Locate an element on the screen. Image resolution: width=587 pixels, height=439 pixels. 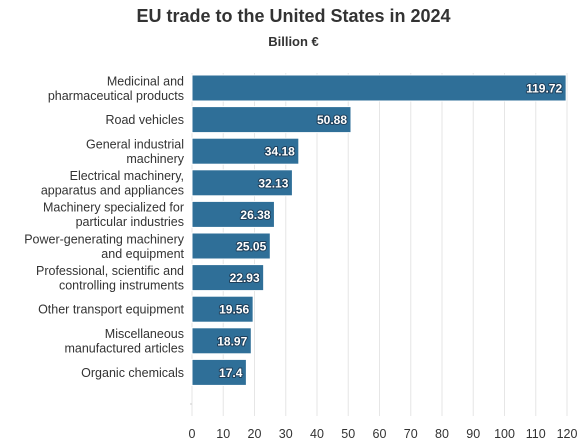
data-label: 25.05 is located at coordinates (251, 247).